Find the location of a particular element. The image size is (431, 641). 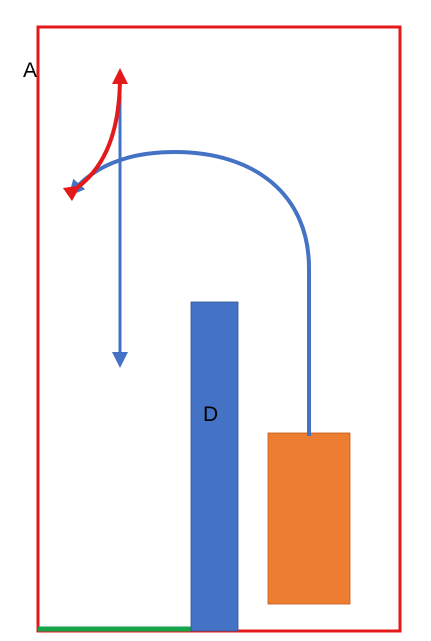

orange-box is located at coordinates (309, 518).